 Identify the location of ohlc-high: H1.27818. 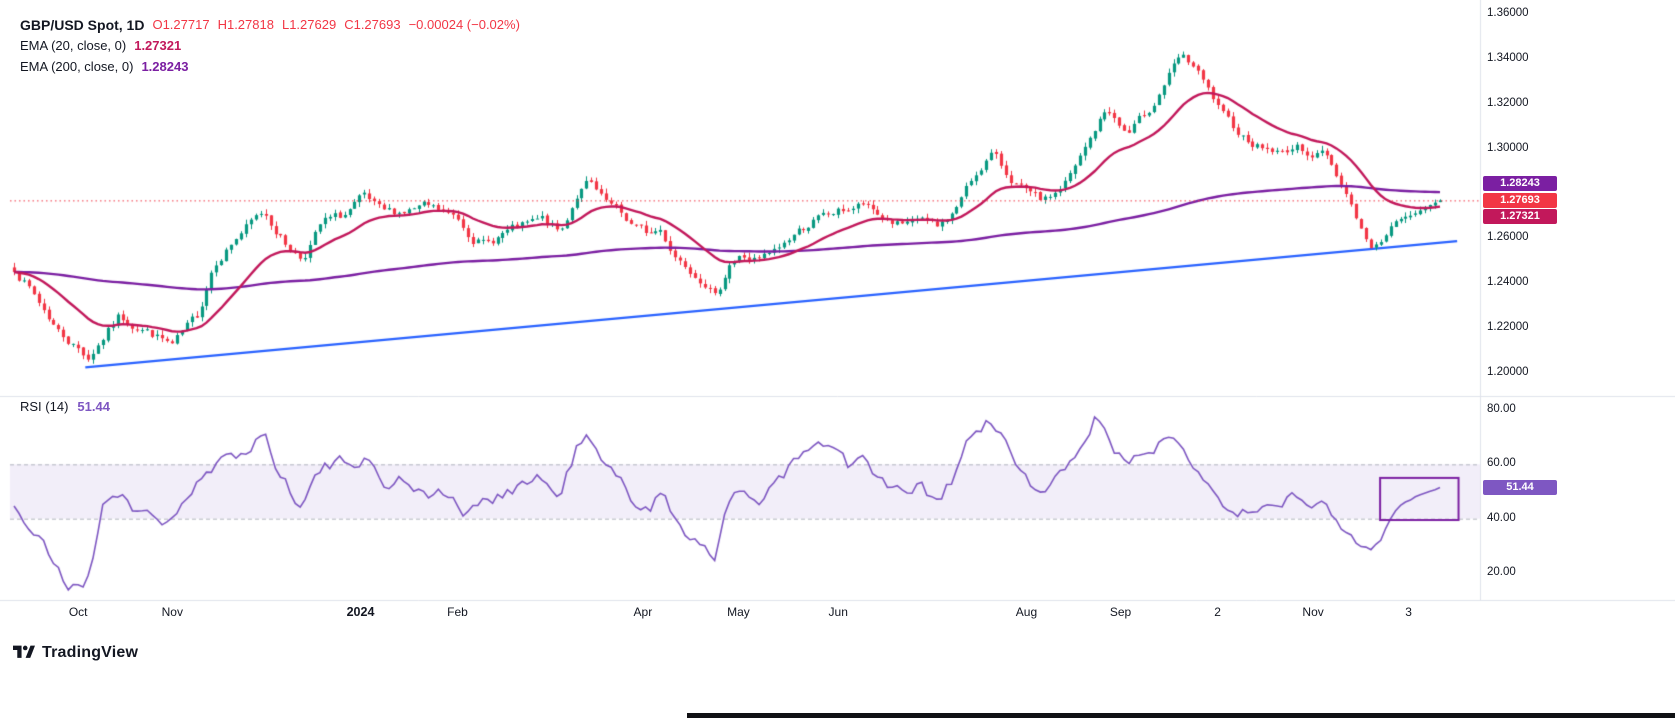
(245, 24).